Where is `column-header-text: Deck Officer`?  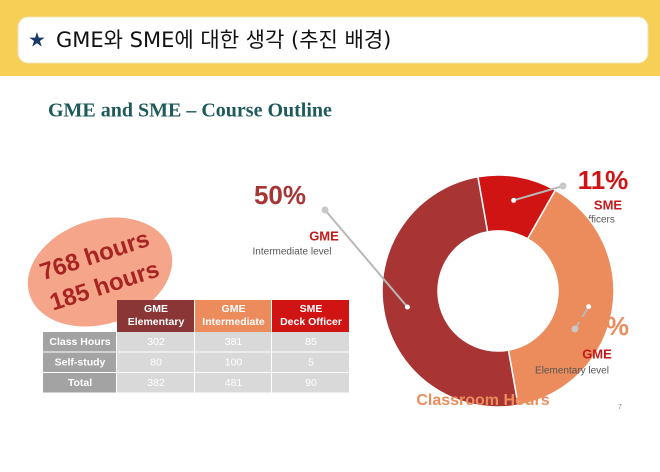 column-header-text: Deck Officer is located at coordinates (311, 322).